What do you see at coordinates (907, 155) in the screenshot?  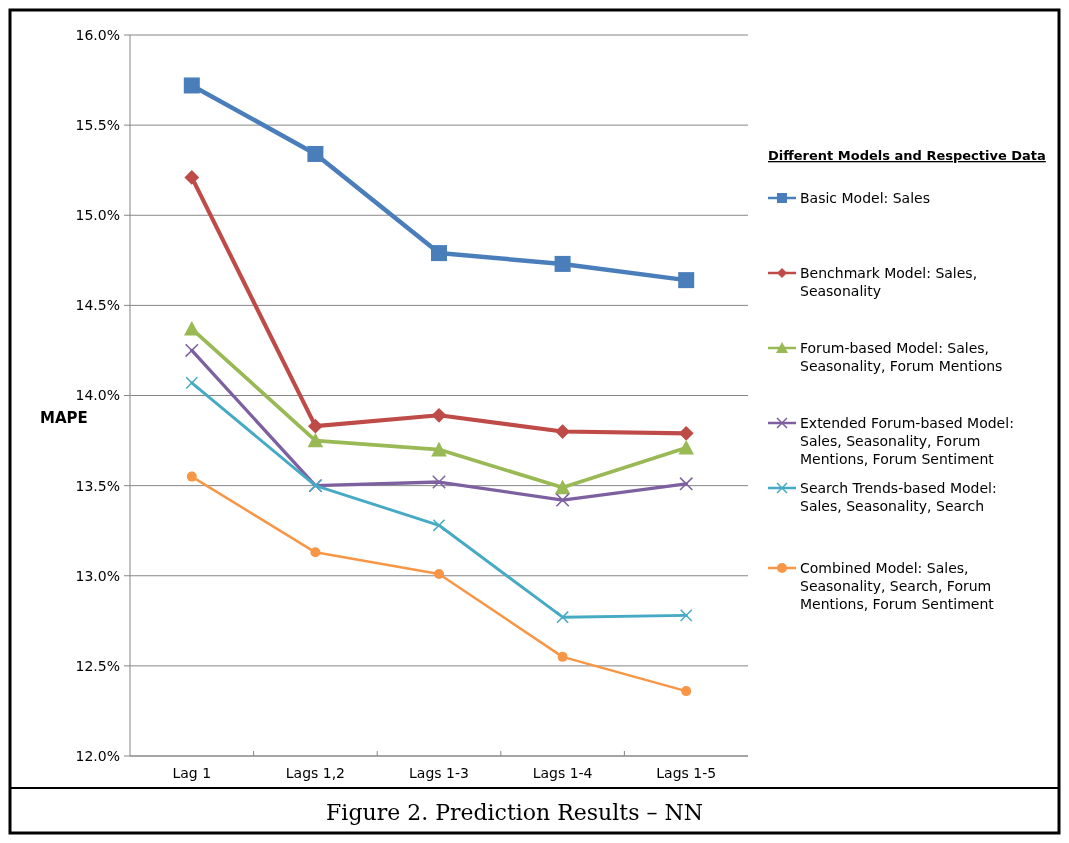 I see `legend-title: Different Models and Respective Data` at bounding box center [907, 155].